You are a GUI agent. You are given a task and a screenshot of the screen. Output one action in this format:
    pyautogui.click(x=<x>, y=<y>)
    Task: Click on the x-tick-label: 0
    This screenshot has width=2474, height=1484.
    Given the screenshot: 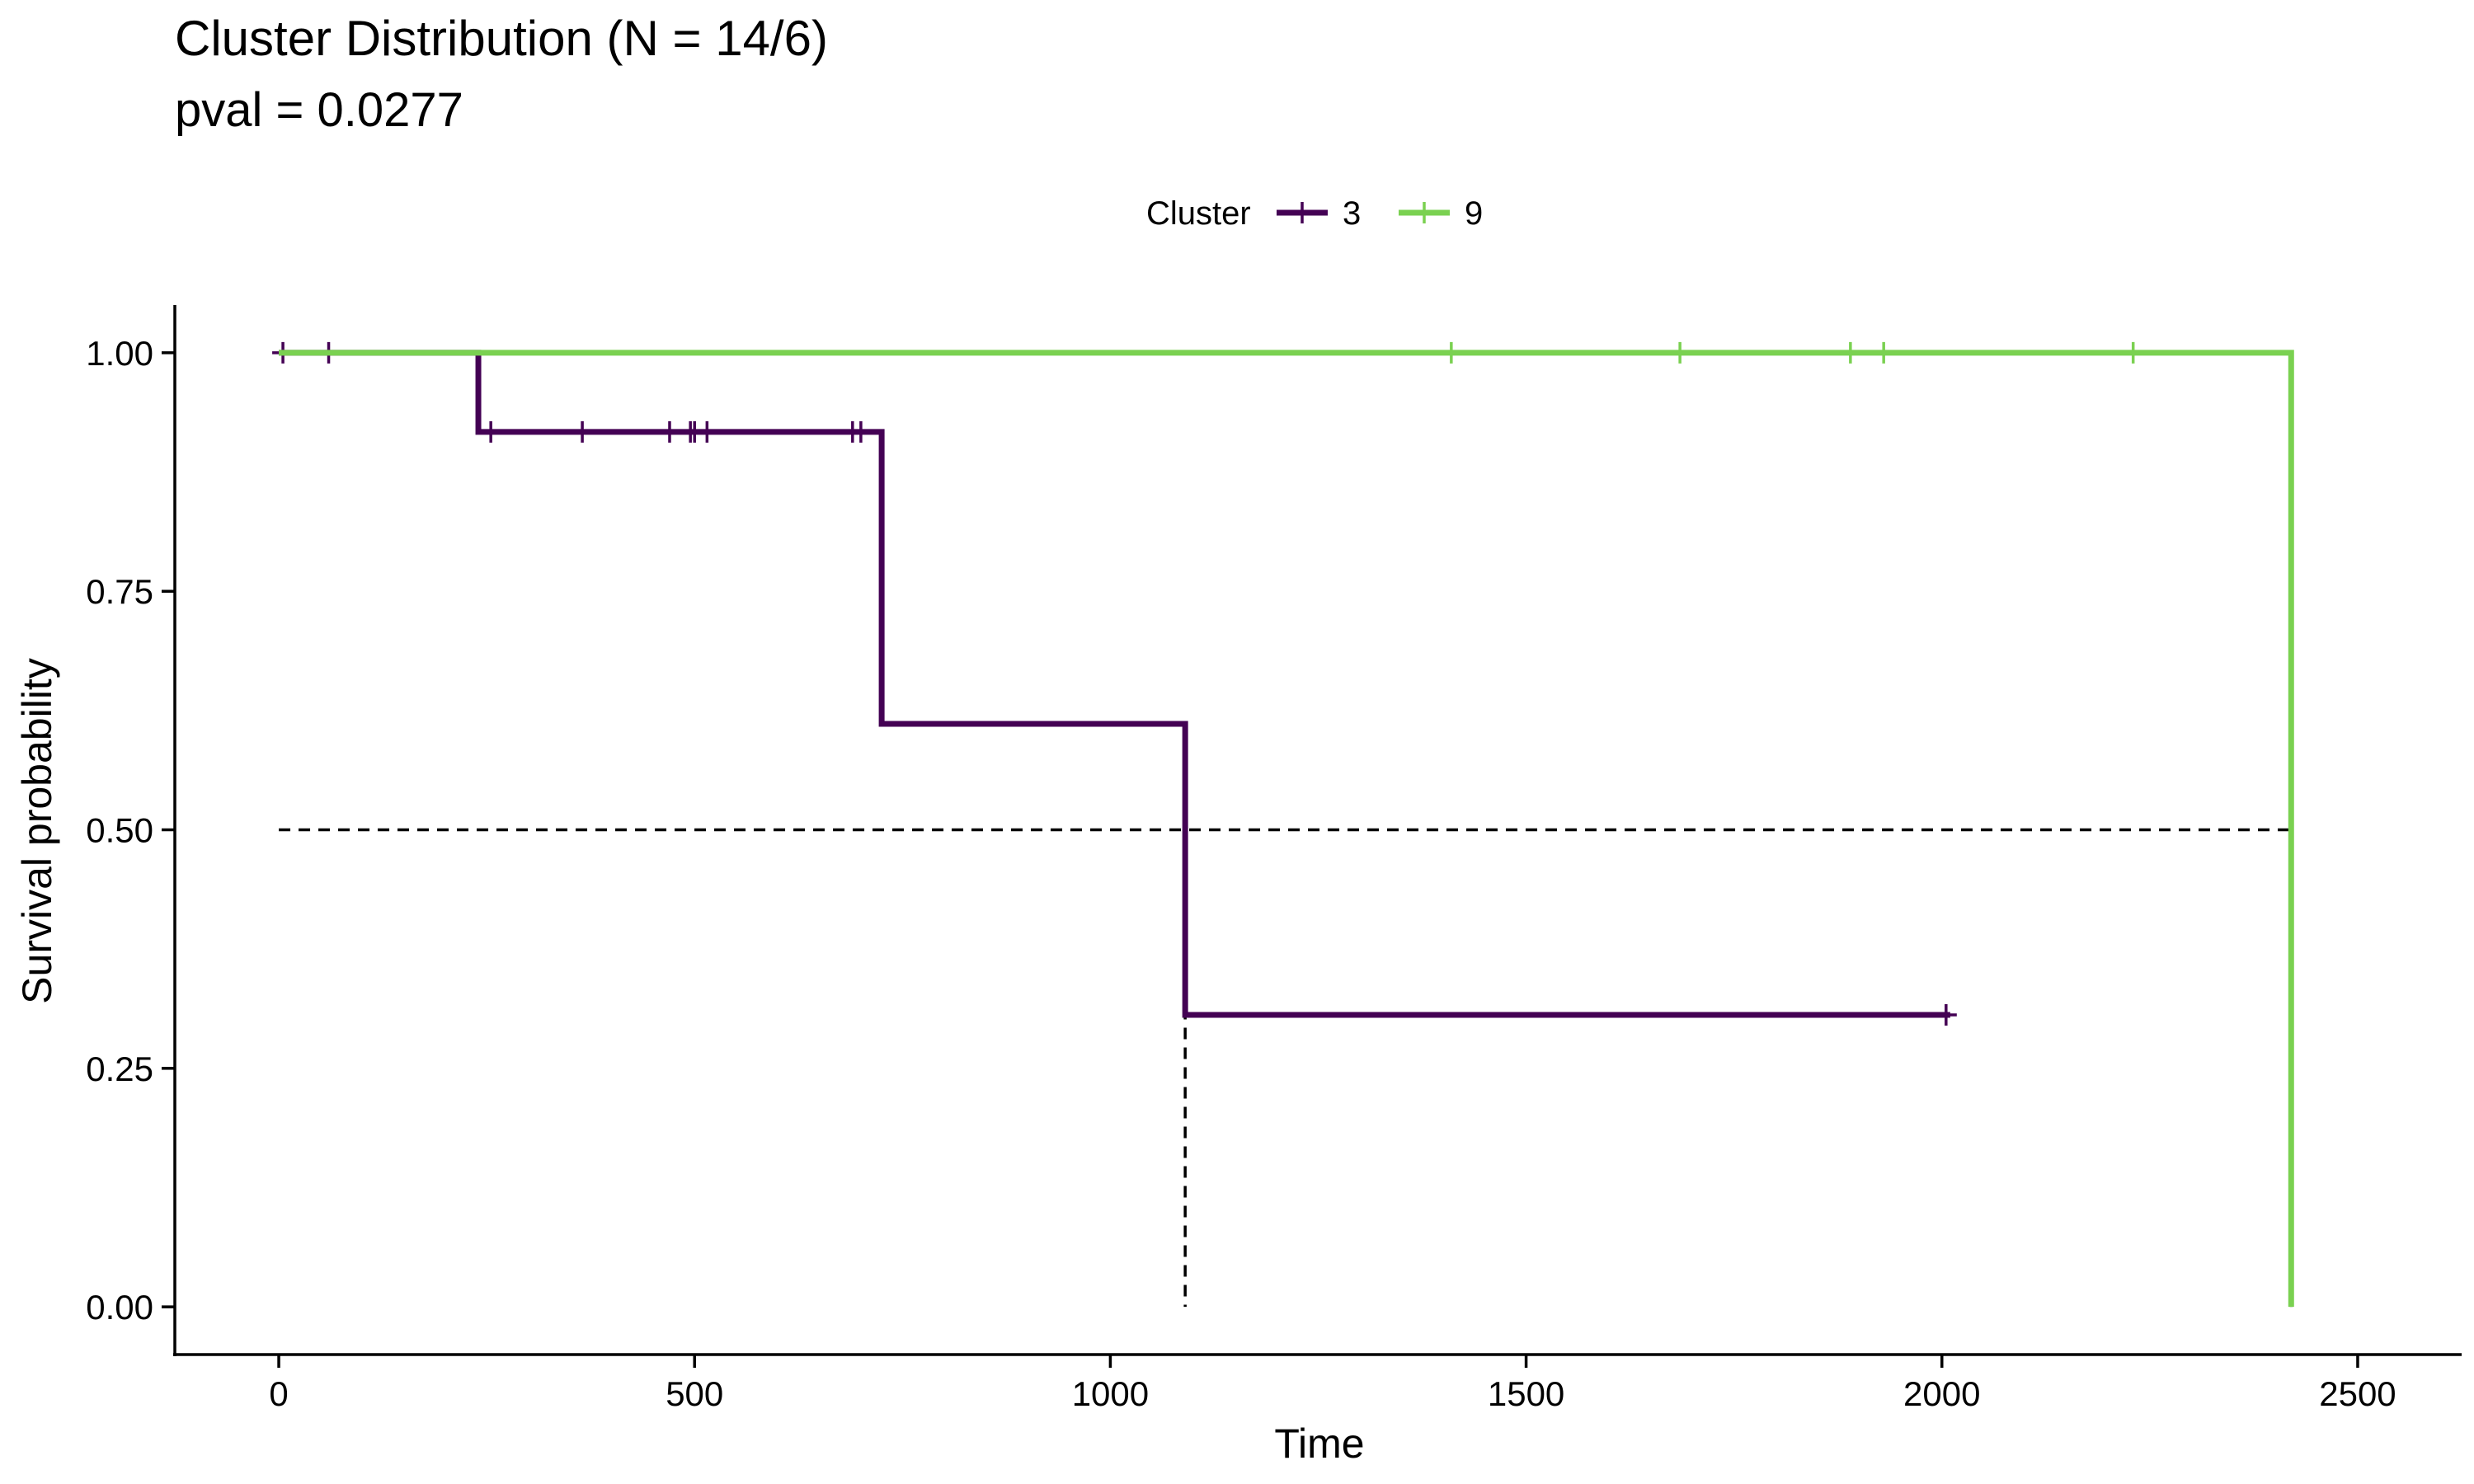 What is the action you would take?
    pyautogui.click(x=278, y=1393)
    